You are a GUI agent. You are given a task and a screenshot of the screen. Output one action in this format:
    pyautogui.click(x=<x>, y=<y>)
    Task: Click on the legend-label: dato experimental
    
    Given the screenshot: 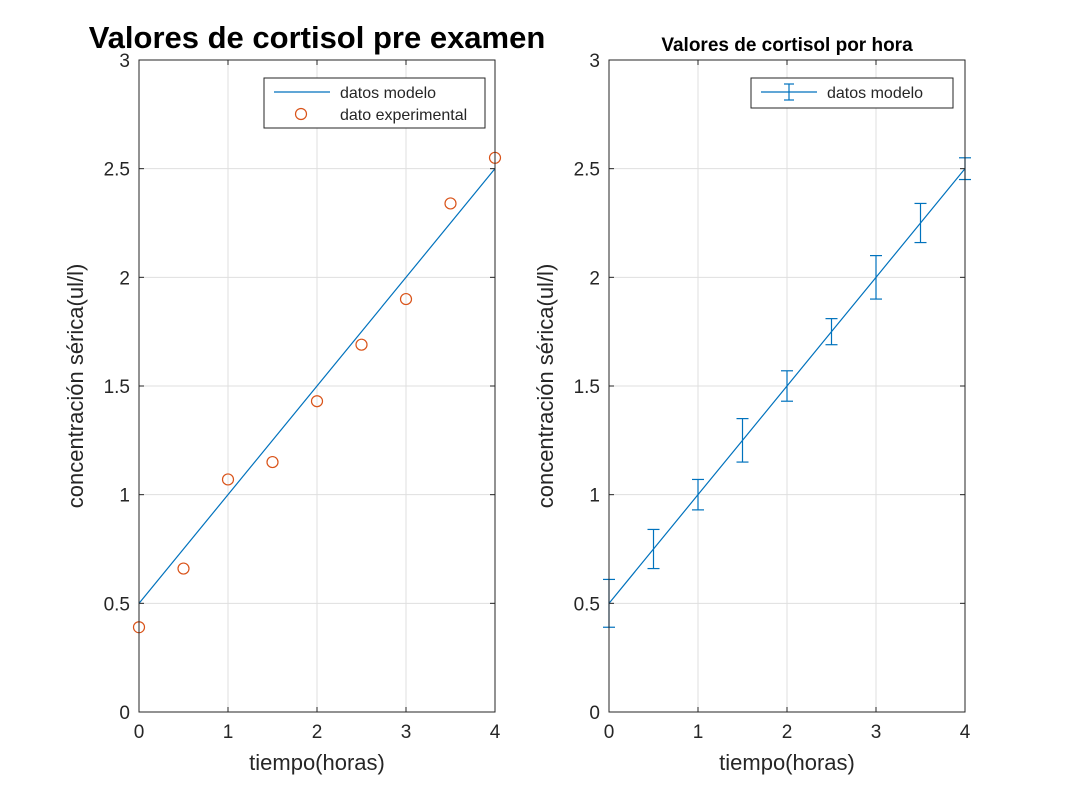 What is the action you would take?
    pyautogui.click(x=403, y=115)
    